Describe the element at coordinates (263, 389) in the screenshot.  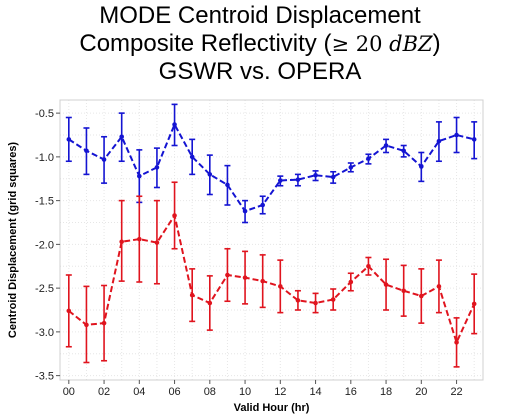
I see `x-axis-ticks: 00 02 04 06 08 10 12 14 16 18 20 22` at that location.